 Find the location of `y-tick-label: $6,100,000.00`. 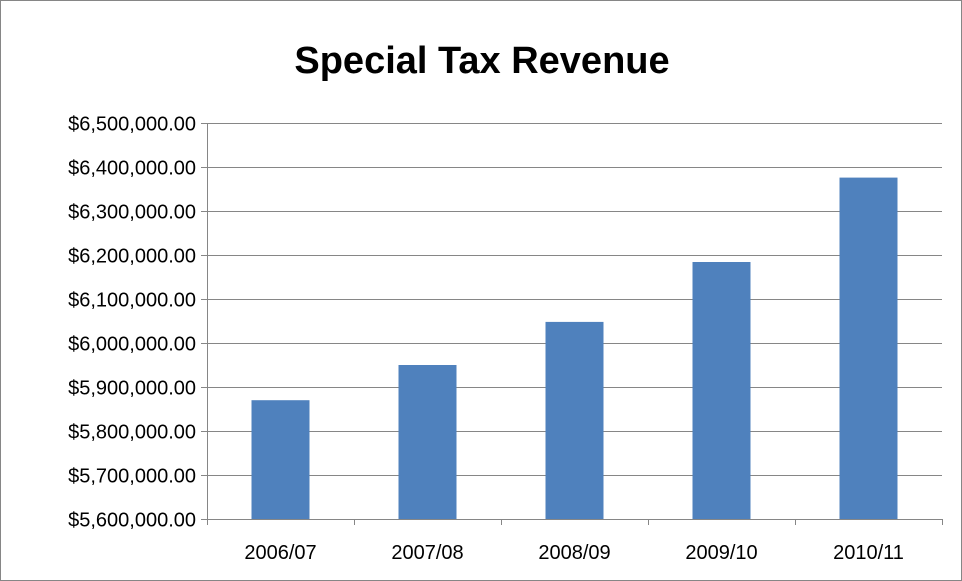

y-tick-label: $6,100,000.00 is located at coordinates (132, 301).